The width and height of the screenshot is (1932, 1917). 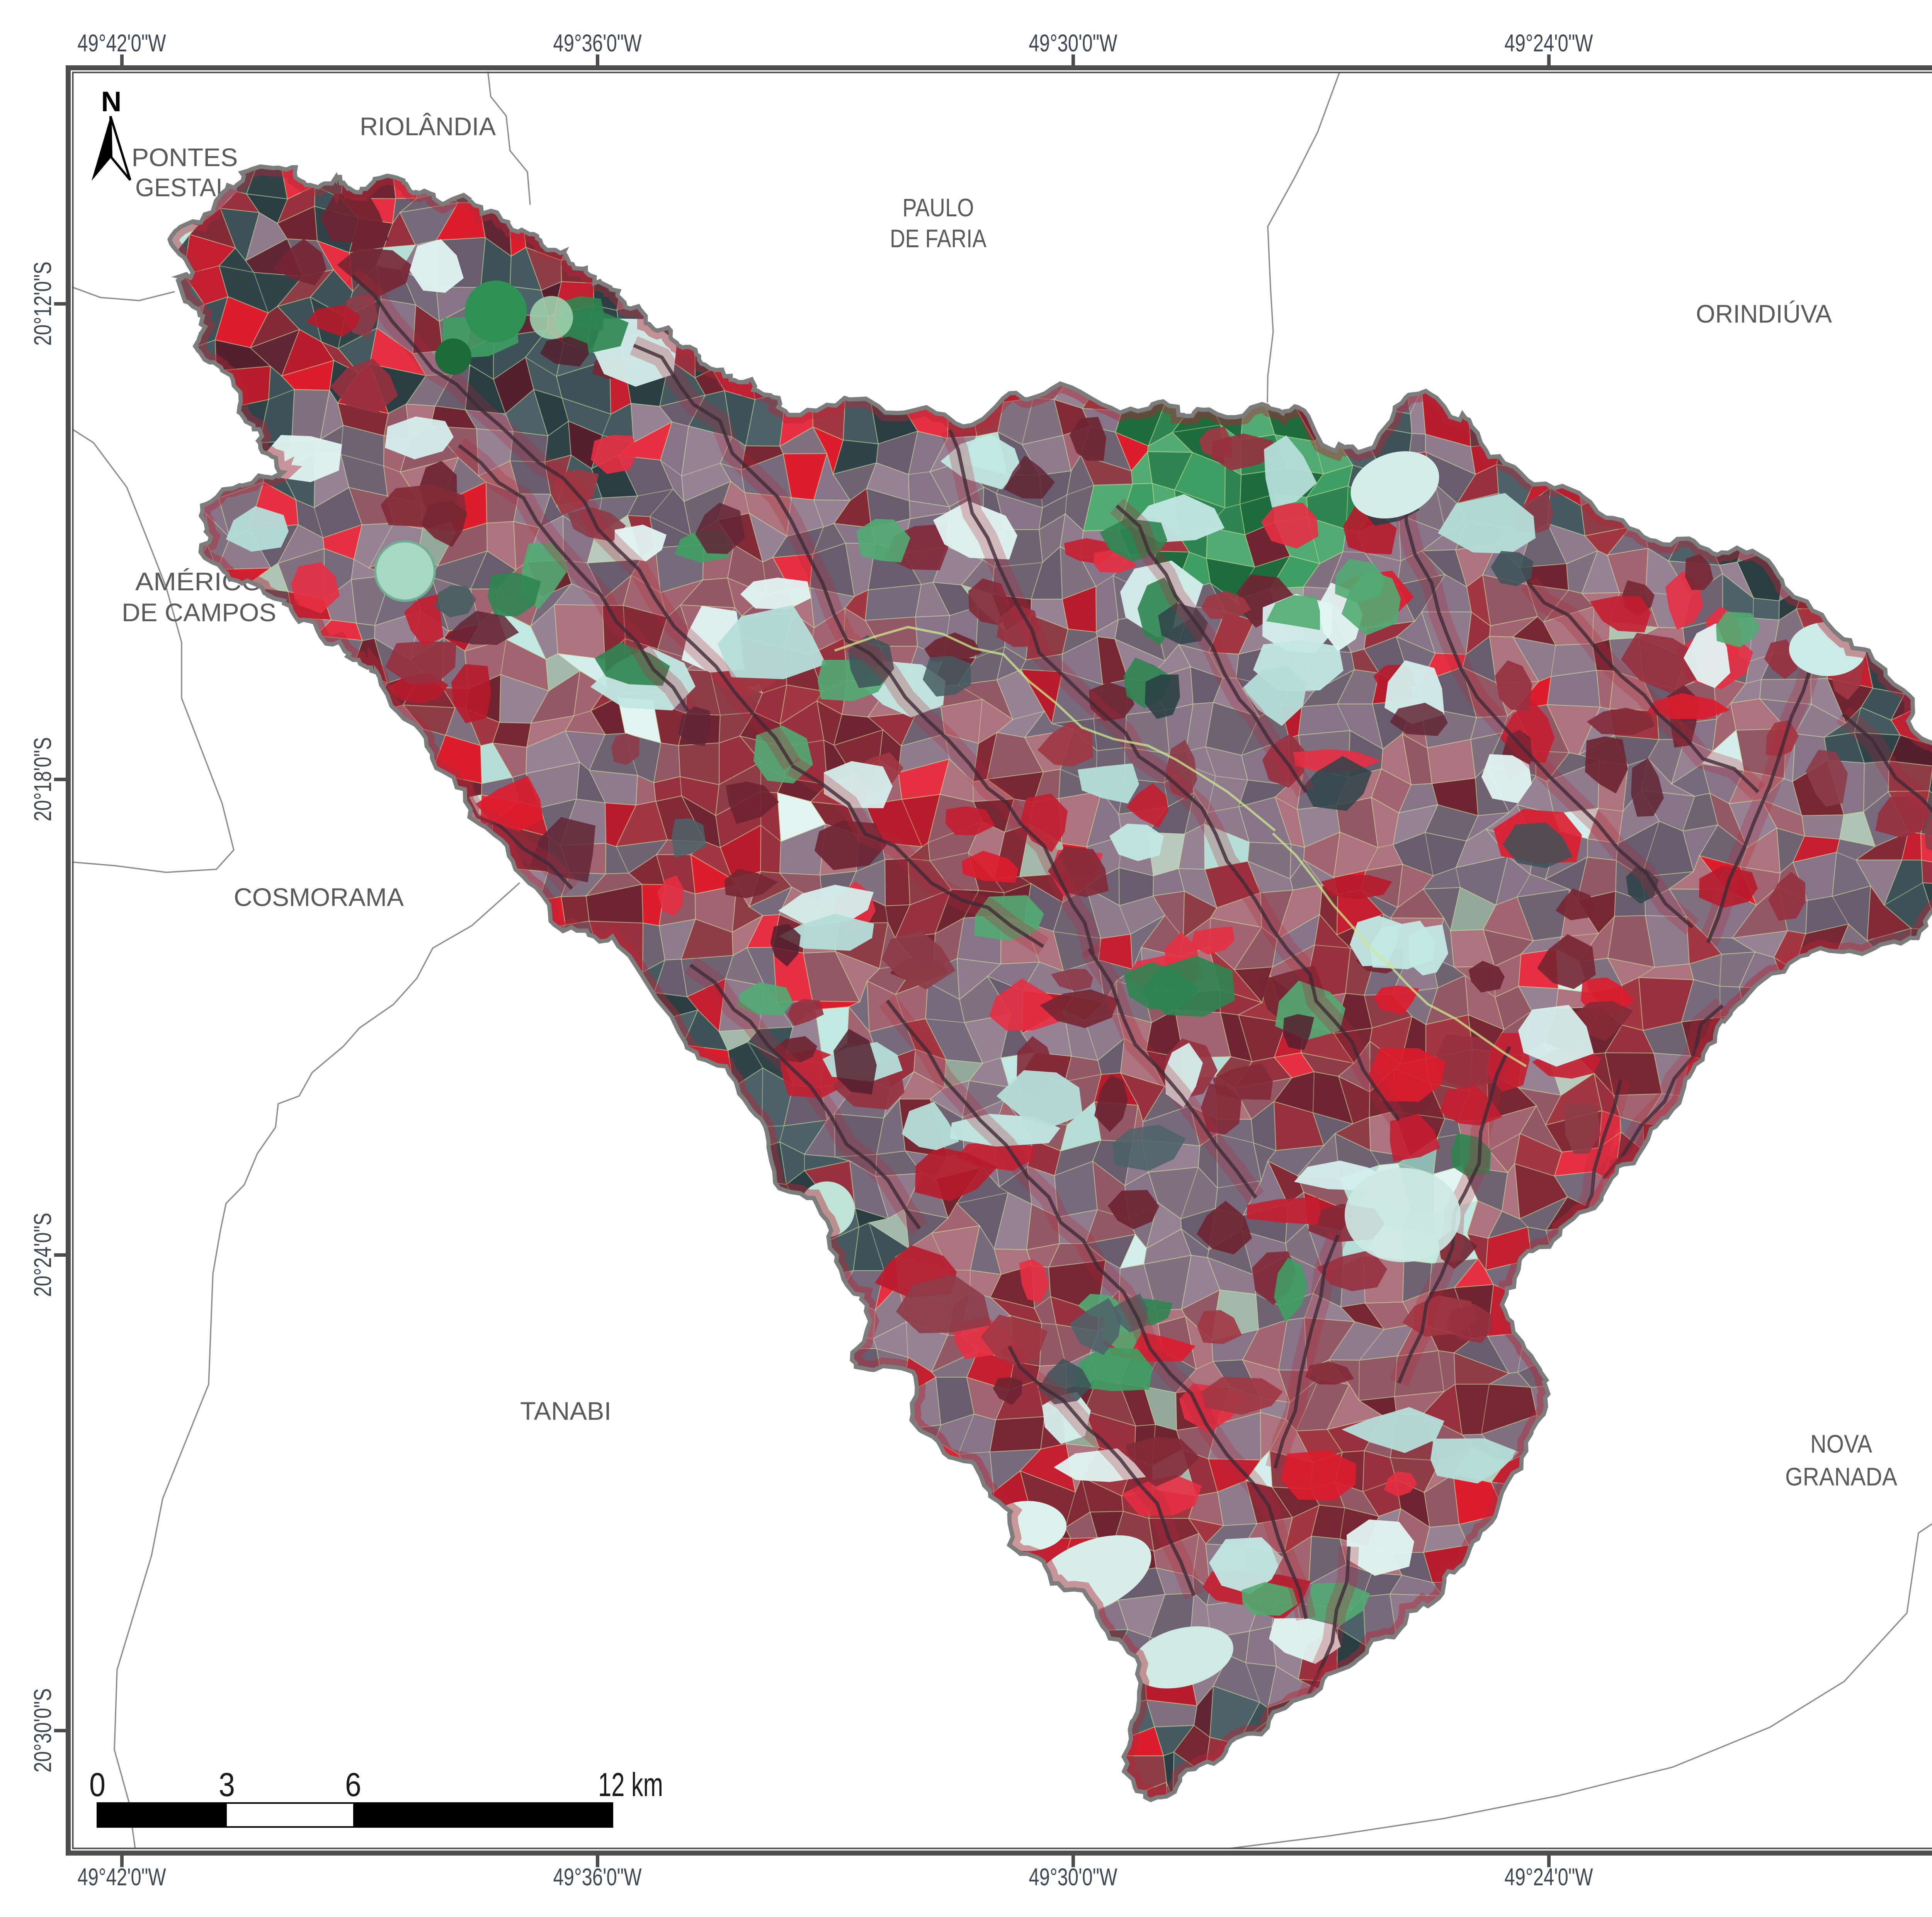 I want to click on svg-text: 3, so click(x=227, y=1784).